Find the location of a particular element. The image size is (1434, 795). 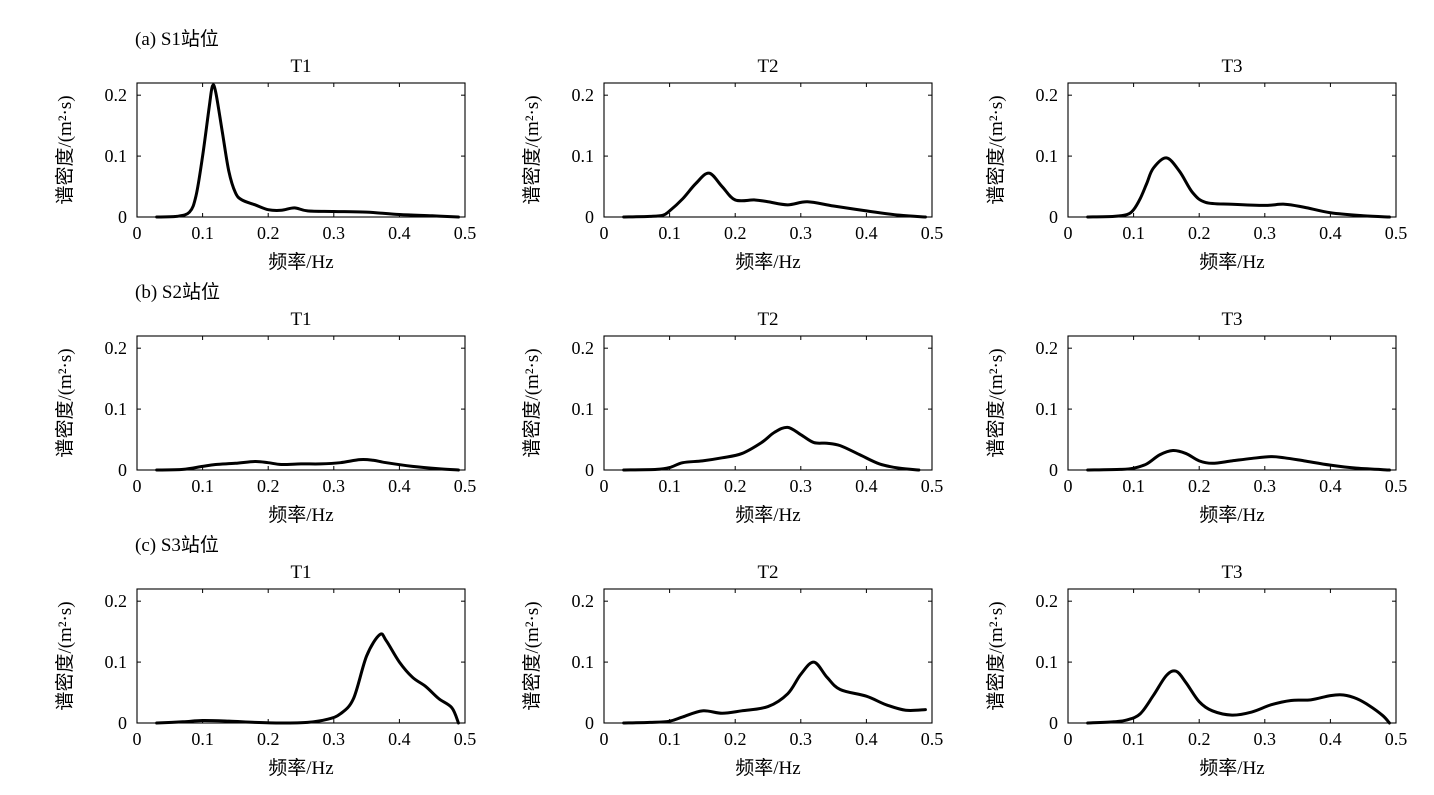

subplot-2-3: 0 0.1 0.2 0.3 0.4 0.5 0 0.1 0.2 T3 频率/Hz 谱密度/(m²·s) is located at coordinates (1196, 417).